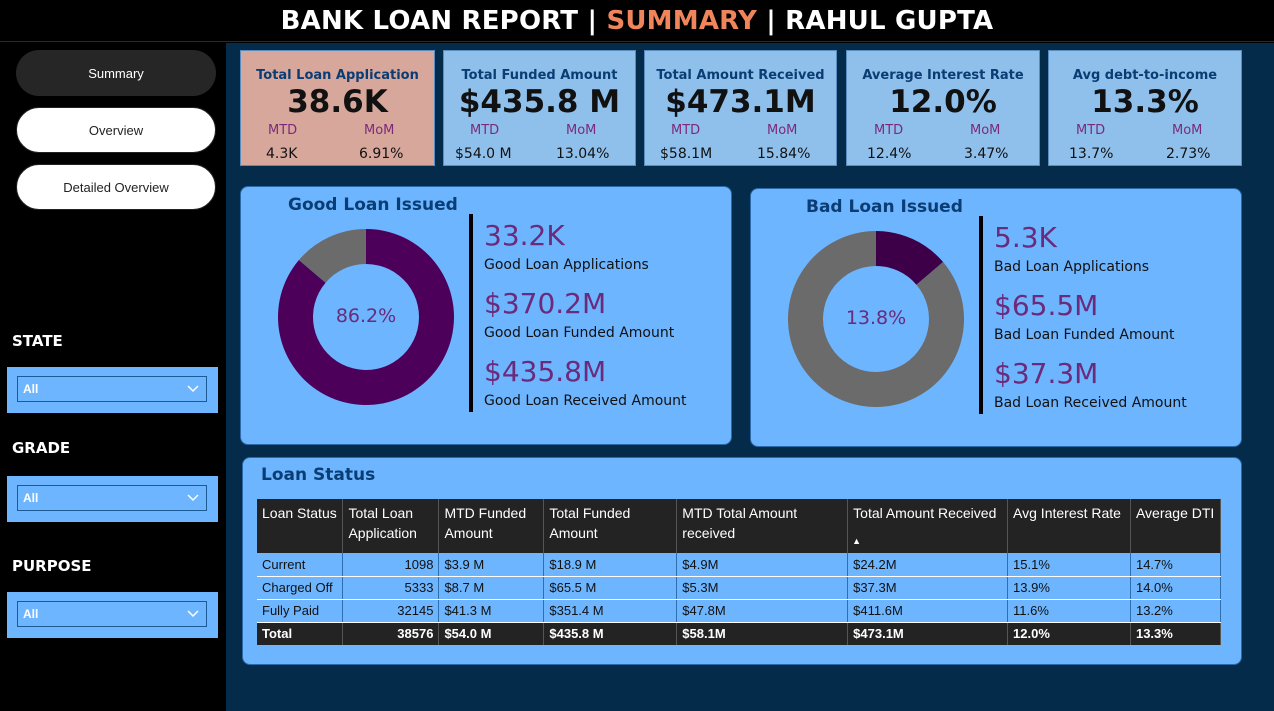 Image resolution: width=1274 pixels, height=711 pixels. Describe the element at coordinates (1069, 588) in the screenshot. I see `table-cell: 13.9%` at that location.